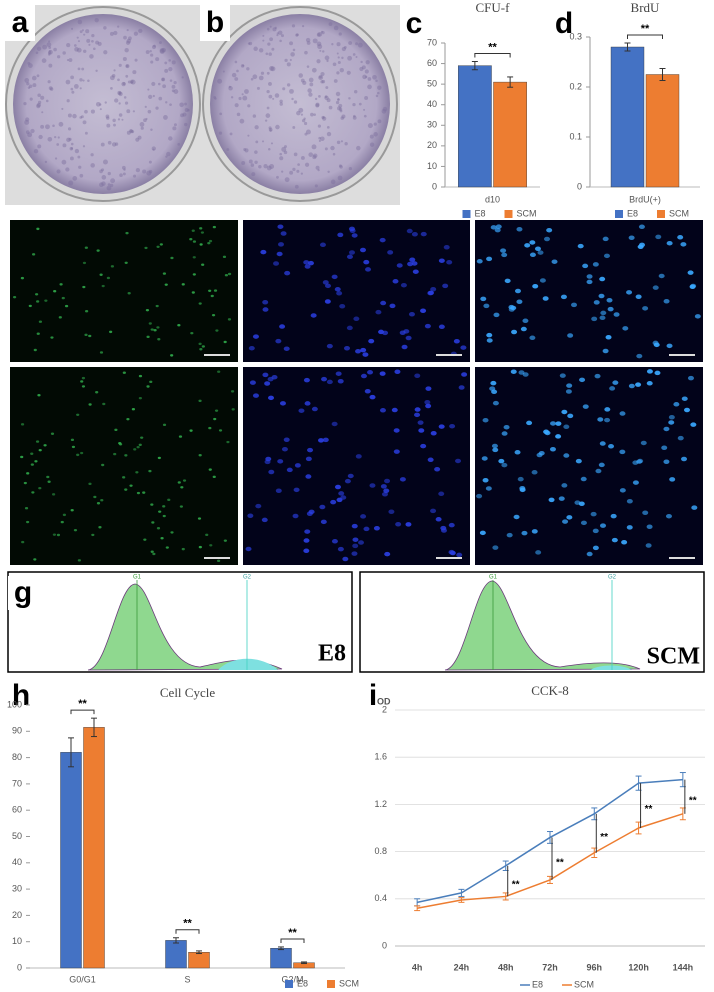 Image resolution: width=714 pixels, height=992 pixels. What do you see at coordinates (493, 7) in the screenshot?
I see `chart-title: CFU-f` at bounding box center [493, 7].